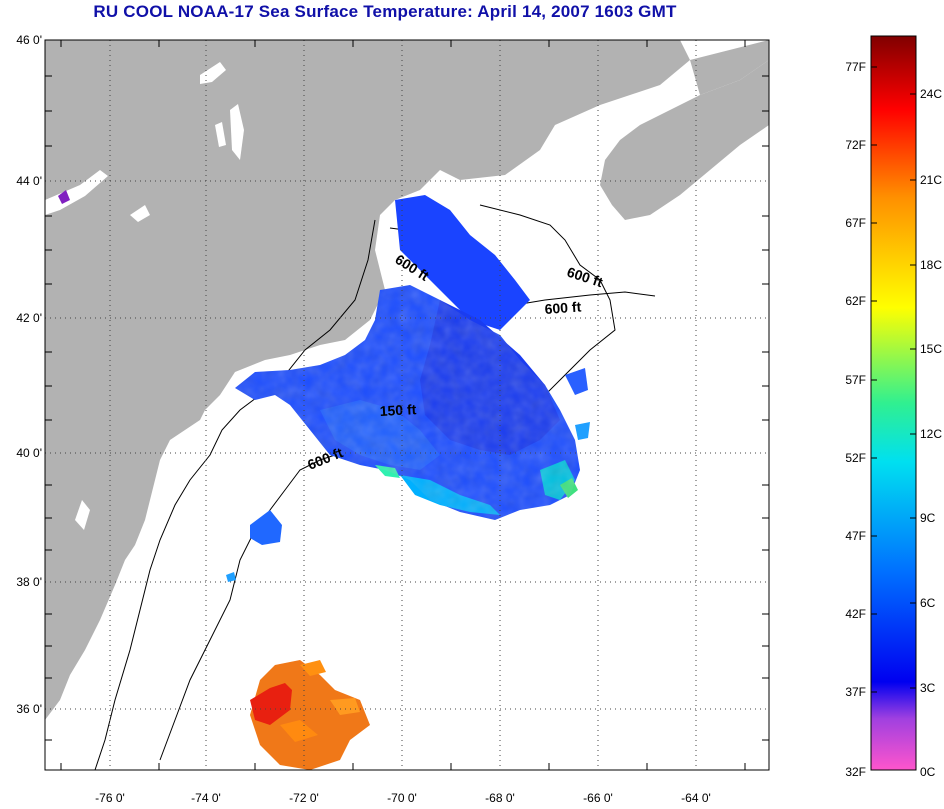  What do you see at coordinates (304, 798) in the screenshot?
I see `lon-label-72: -72 0'` at bounding box center [304, 798].